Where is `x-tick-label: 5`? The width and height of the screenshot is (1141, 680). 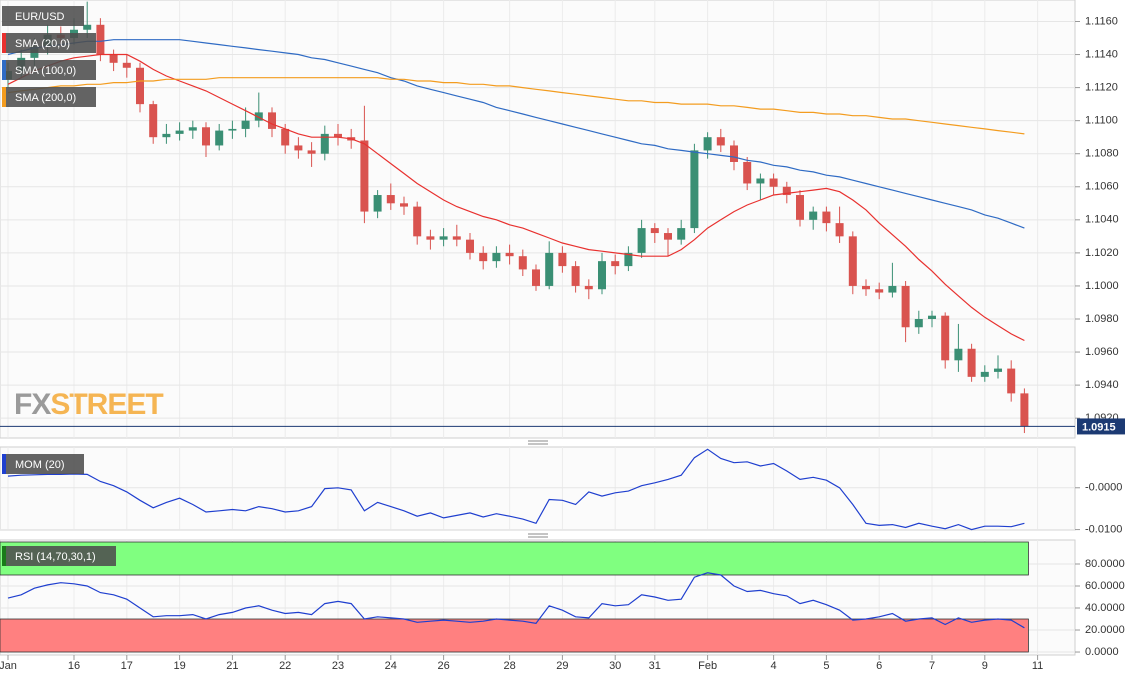
x-tick-label: 5 is located at coordinates (826, 666).